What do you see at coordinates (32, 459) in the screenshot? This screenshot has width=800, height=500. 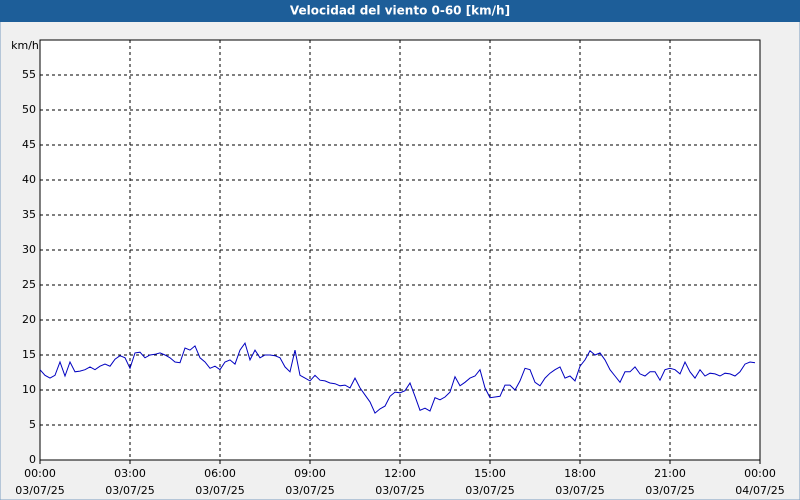 I see `y-tick-label: 0` at bounding box center [32, 459].